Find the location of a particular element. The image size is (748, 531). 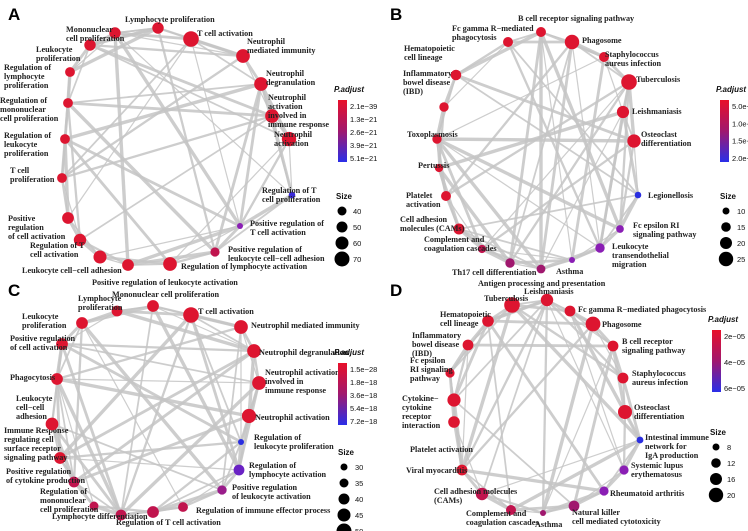

node: Positive regulation of cell activation is located at coordinates (41, 226).